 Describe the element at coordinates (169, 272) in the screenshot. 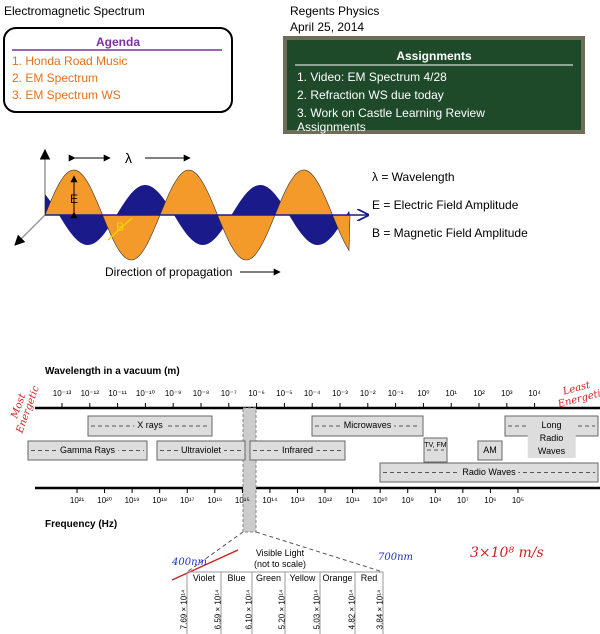

I see `propagation-label: Direction of propagation` at that location.